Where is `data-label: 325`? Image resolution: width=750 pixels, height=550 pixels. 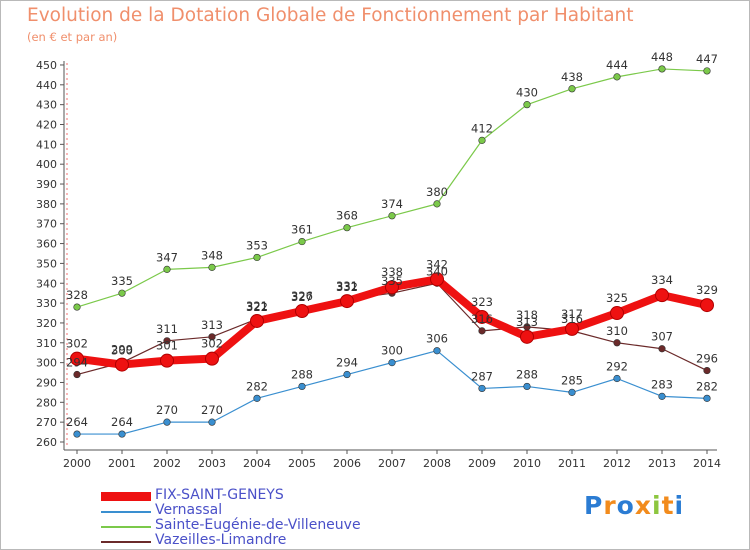
data-label: 325 is located at coordinates (617, 298).